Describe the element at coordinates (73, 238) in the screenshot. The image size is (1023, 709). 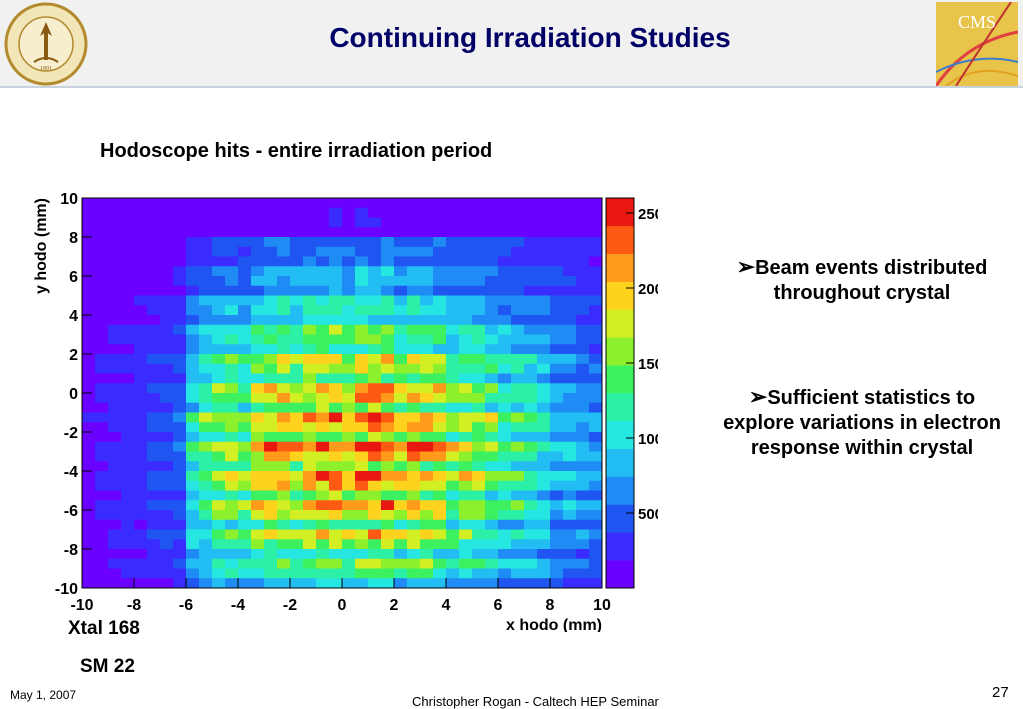
I see `y-tick-label: 8` at that location.